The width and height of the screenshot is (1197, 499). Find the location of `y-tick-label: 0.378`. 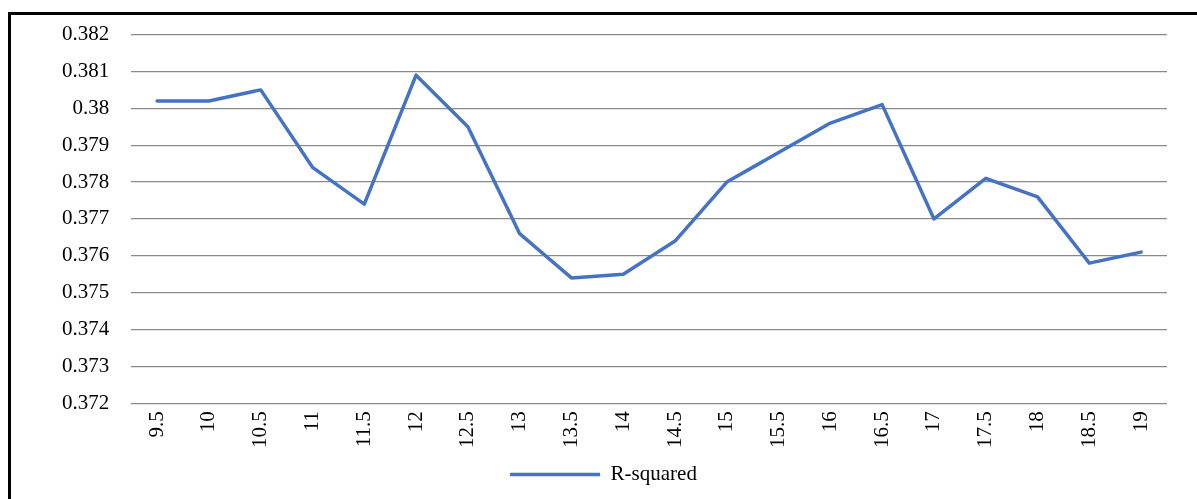

y-tick-label: 0.378 is located at coordinates (86, 180).